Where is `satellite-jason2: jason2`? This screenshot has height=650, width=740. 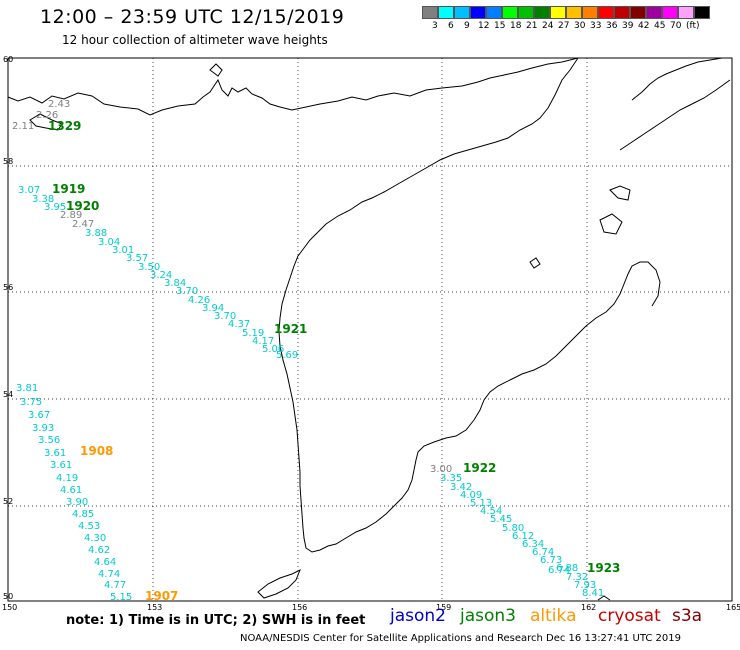
satellite-jason2: jason2 is located at coordinates (418, 616).